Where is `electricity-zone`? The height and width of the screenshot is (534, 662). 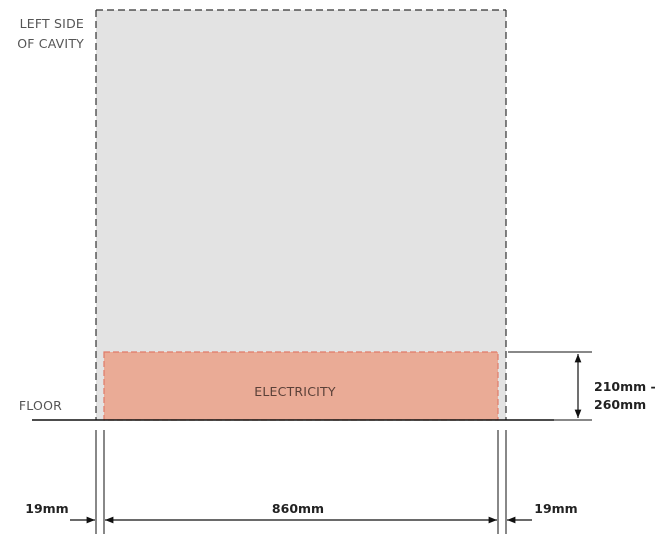 electricity-zone is located at coordinates (301, 386).